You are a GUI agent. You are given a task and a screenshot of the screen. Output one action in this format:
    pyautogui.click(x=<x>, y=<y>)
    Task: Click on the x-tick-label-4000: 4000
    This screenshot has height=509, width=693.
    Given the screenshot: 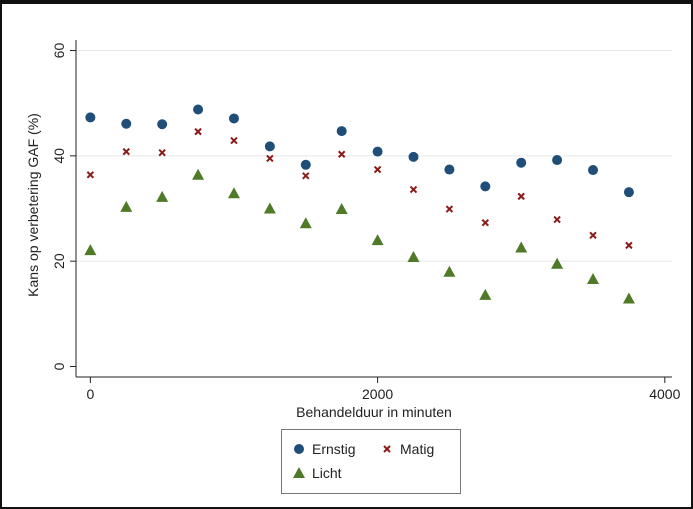 What is the action you would take?
    pyautogui.click(x=664, y=394)
    